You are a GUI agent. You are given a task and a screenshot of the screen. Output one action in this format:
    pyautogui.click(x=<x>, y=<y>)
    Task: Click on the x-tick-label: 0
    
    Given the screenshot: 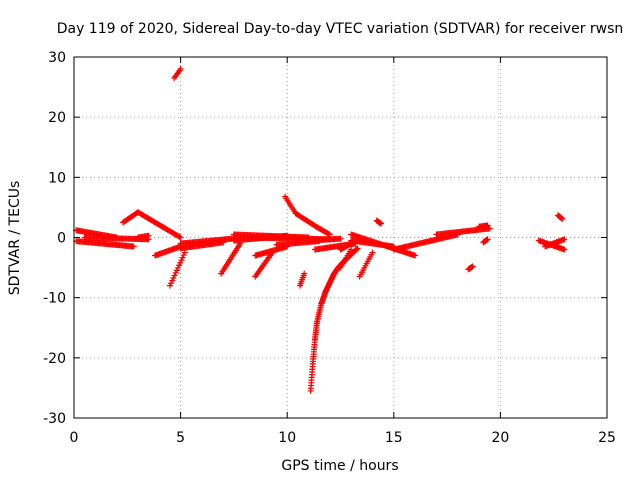 What is the action you would take?
    pyautogui.click(x=74, y=438)
    